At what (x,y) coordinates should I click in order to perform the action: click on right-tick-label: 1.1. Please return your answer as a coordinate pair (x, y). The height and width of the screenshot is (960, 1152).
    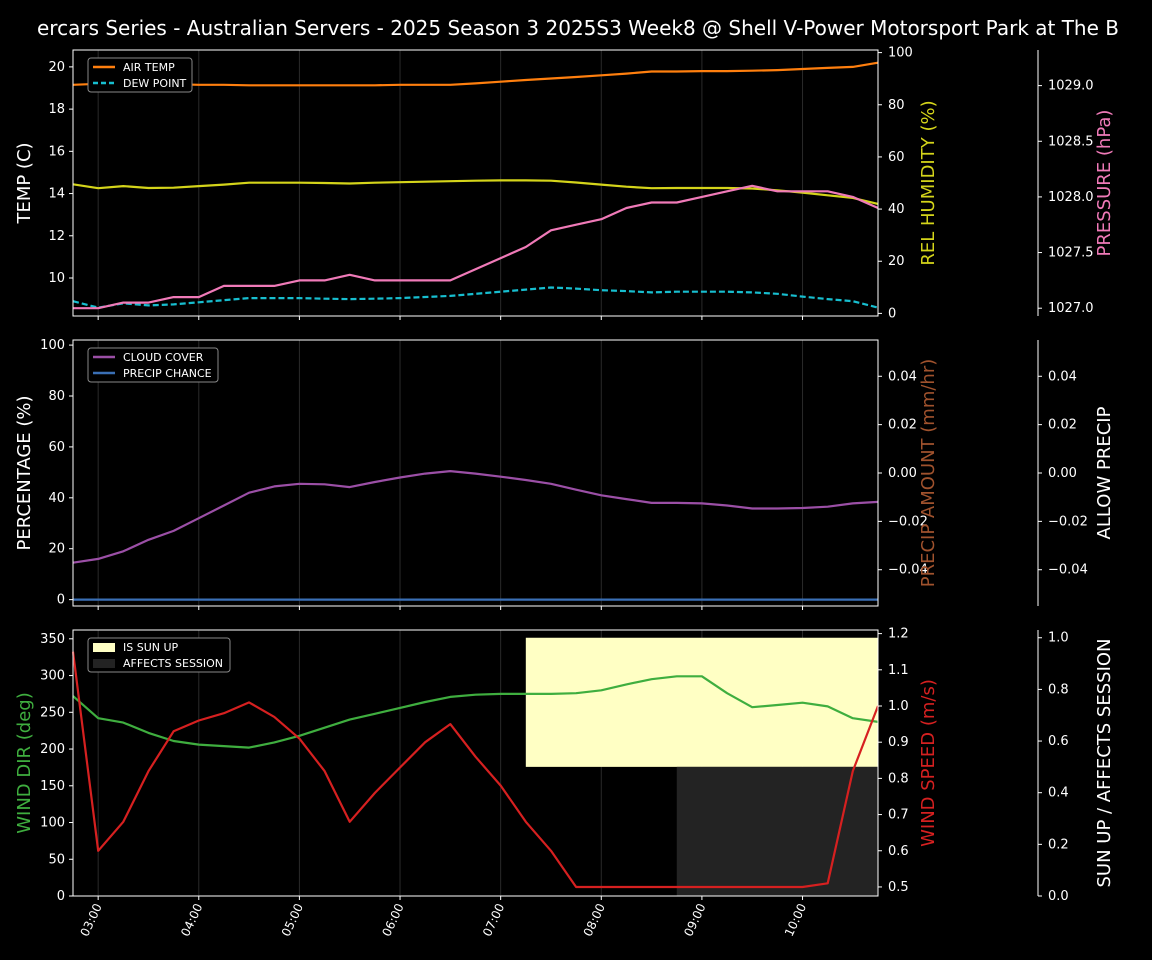
    Looking at the image, I should click on (898, 670).